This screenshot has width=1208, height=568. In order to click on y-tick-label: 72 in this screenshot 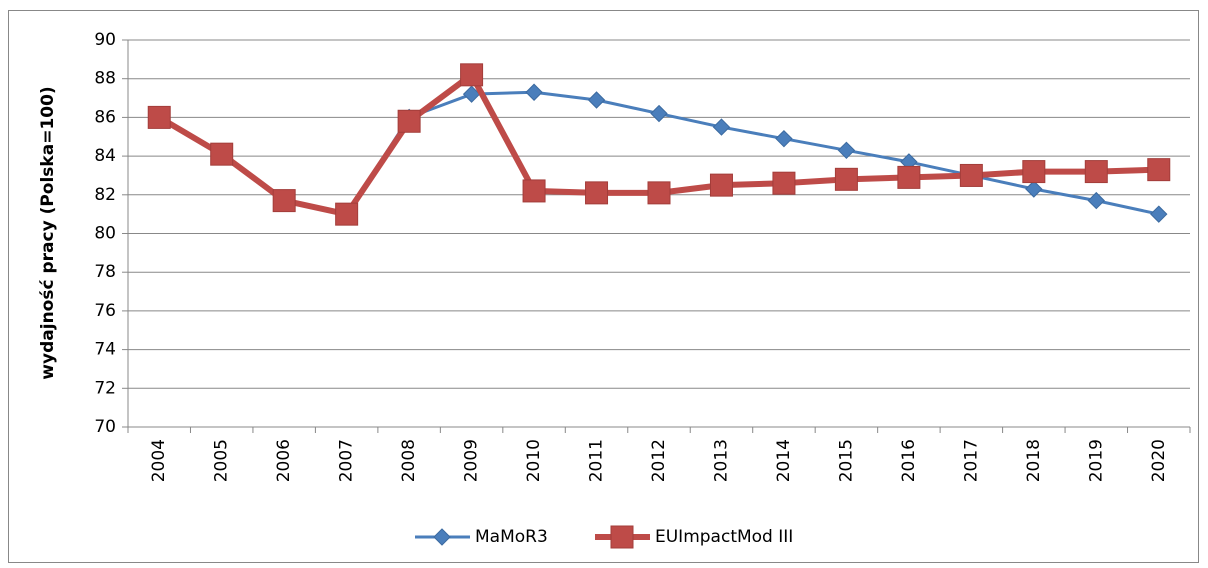, I will do `click(105, 388)`.